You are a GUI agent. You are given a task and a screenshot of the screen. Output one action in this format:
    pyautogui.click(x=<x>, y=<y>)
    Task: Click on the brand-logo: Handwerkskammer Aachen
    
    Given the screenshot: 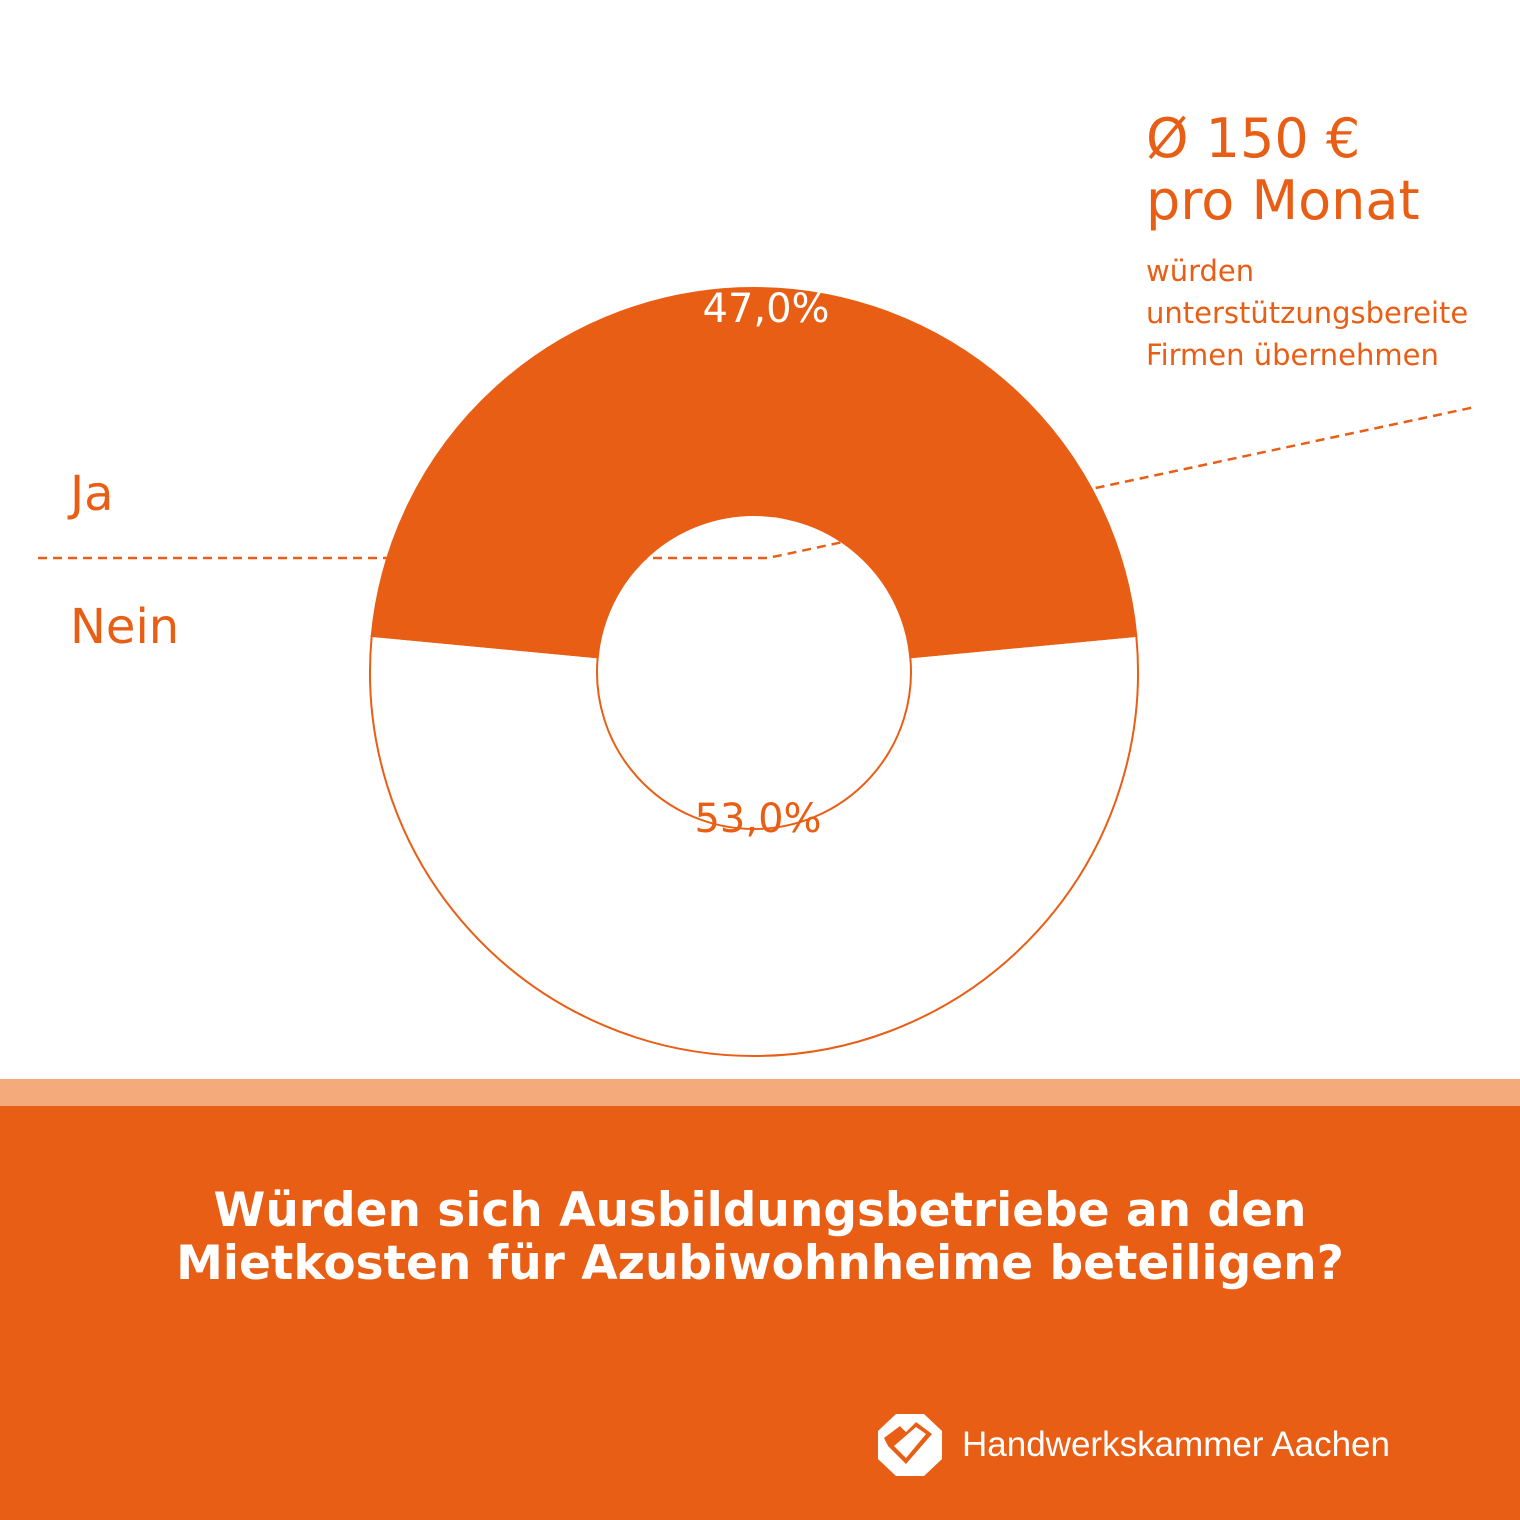 What is the action you would take?
    pyautogui.click(x=1133, y=1445)
    